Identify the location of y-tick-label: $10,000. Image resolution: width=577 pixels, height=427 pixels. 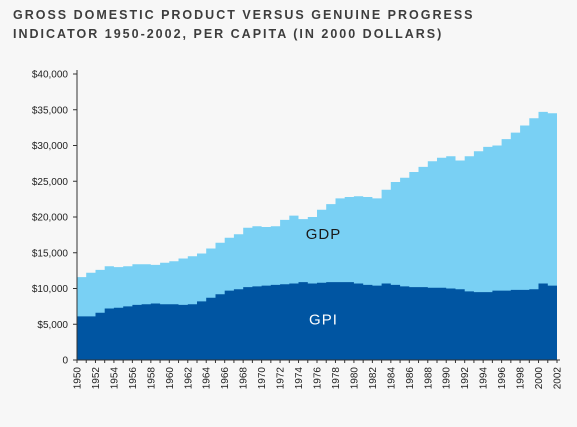
(50, 289).